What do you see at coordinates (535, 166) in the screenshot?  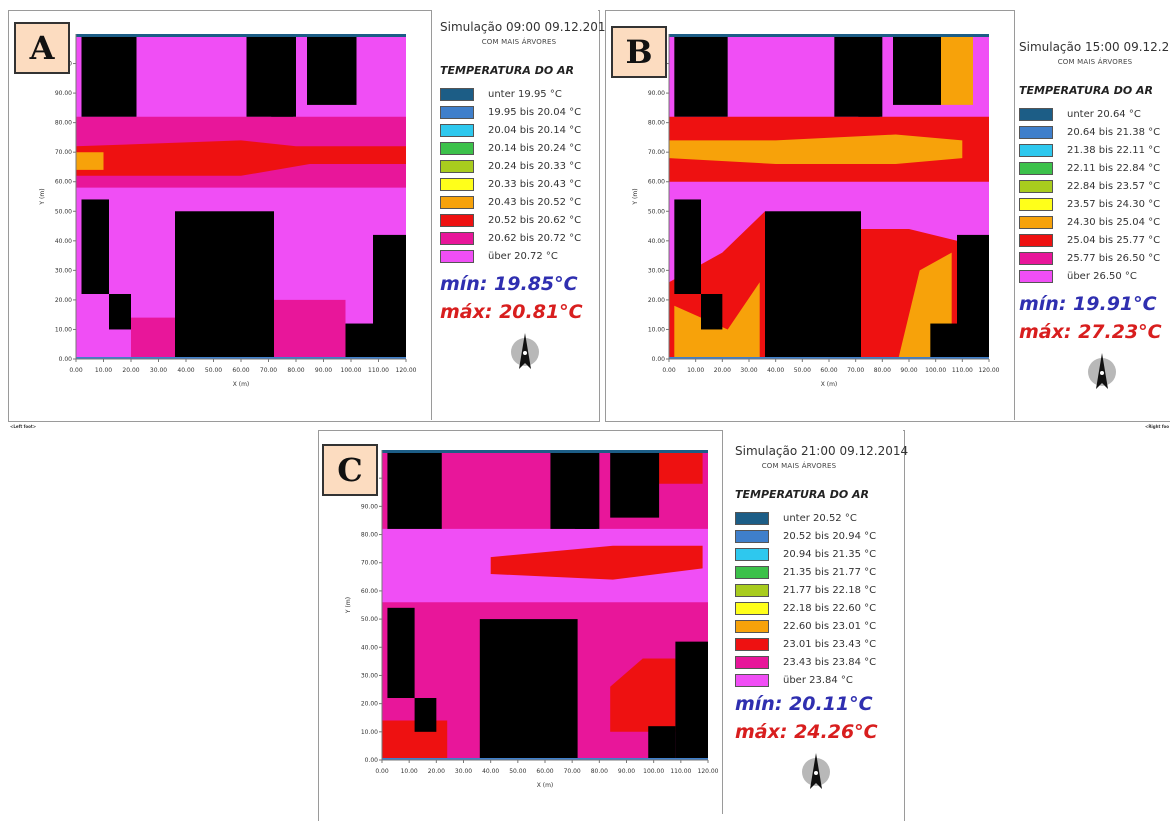 I see `legend-label: 20.24 bis 20.33 °C` at bounding box center [535, 166].